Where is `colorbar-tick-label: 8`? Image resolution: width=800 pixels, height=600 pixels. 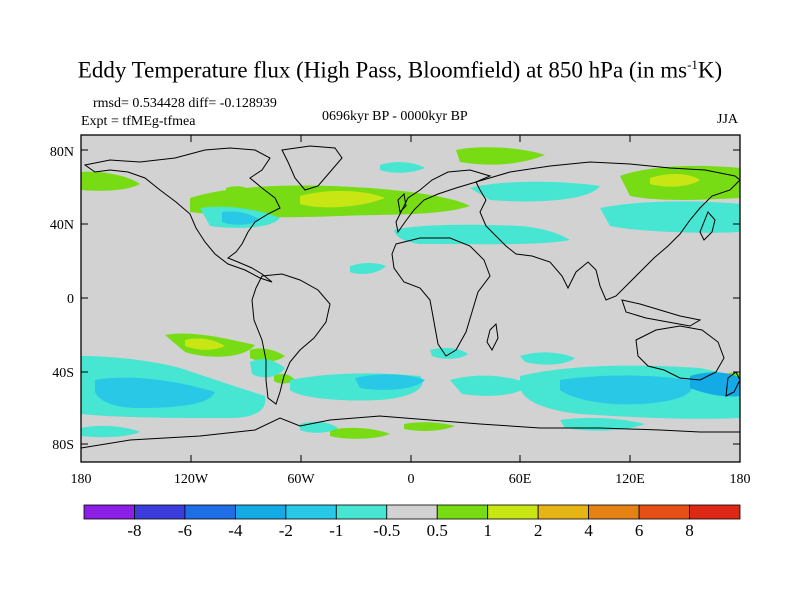 colorbar-tick-label: 8 is located at coordinates (689, 530).